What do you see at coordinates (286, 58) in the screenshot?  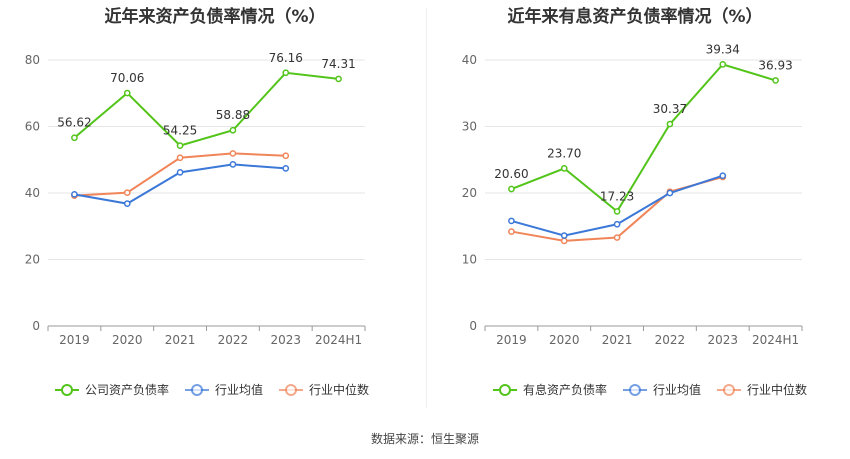 I see `data-label: 76.16` at bounding box center [286, 58].